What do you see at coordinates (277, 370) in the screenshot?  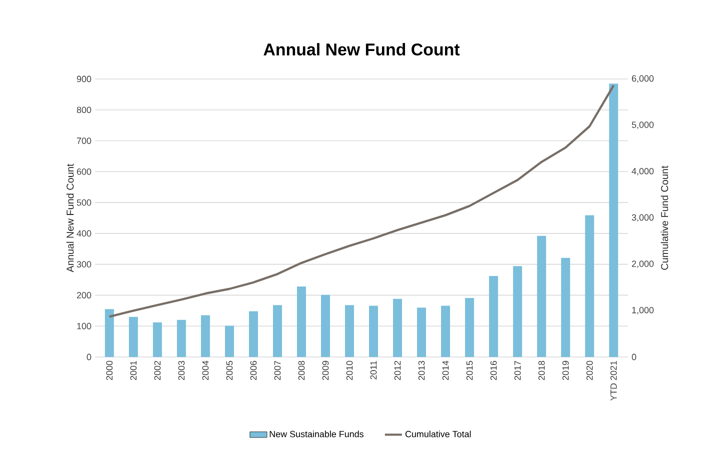 I see `x-tick-label: 2007` at bounding box center [277, 370].